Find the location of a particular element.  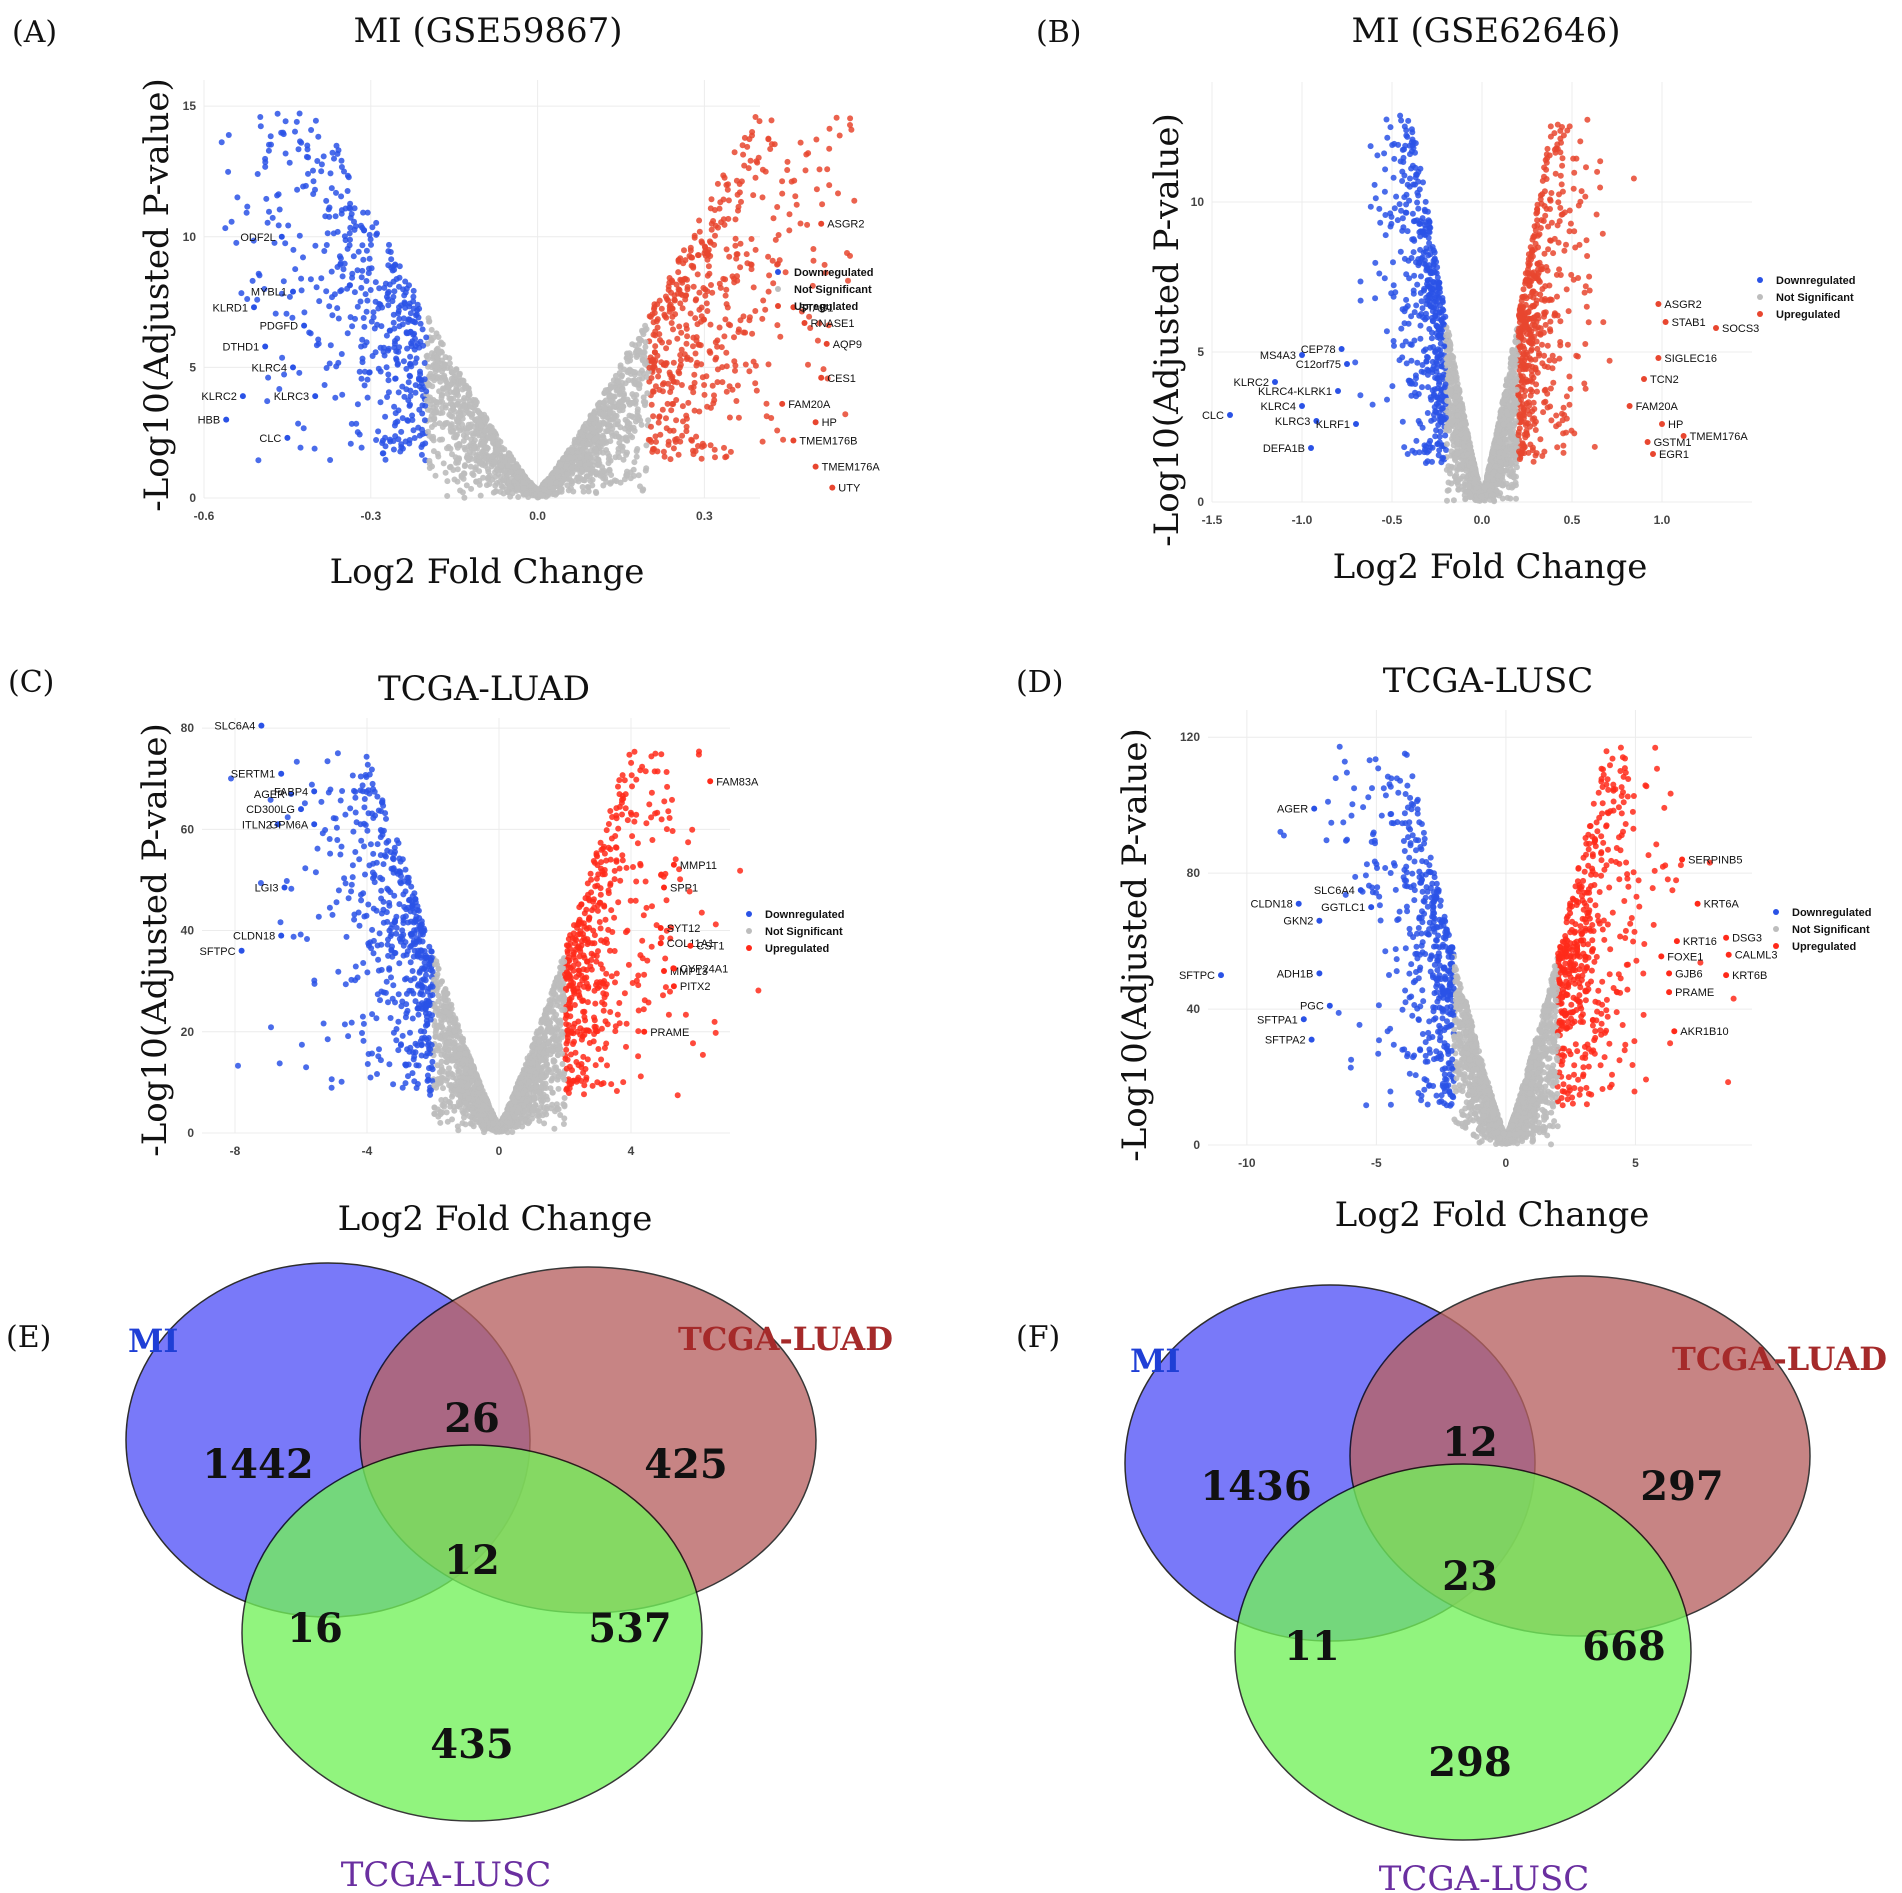

legend-up-a: Upregulated is located at coordinates (826, 307).